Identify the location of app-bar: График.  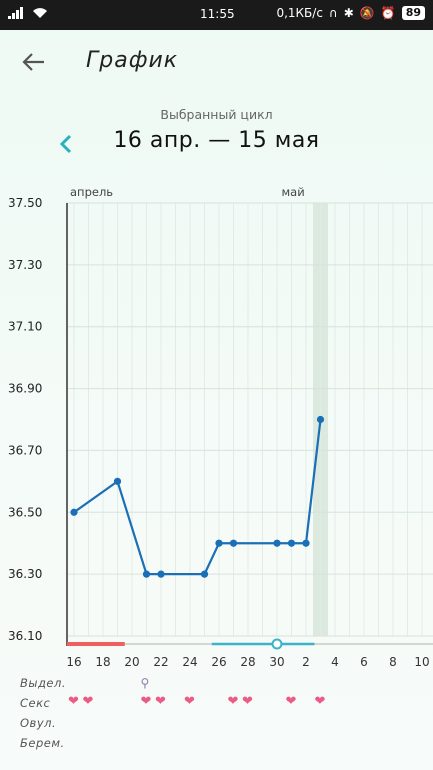
(216, 62).